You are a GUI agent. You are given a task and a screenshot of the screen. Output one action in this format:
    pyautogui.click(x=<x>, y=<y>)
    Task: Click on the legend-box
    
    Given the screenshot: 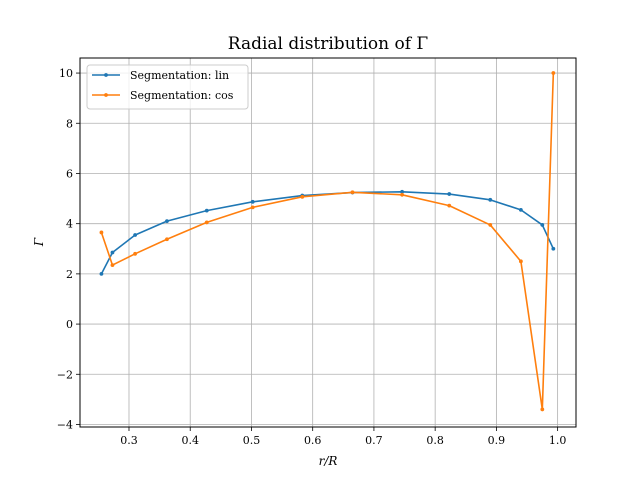 What is the action you would take?
    pyautogui.click(x=167, y=87)
    